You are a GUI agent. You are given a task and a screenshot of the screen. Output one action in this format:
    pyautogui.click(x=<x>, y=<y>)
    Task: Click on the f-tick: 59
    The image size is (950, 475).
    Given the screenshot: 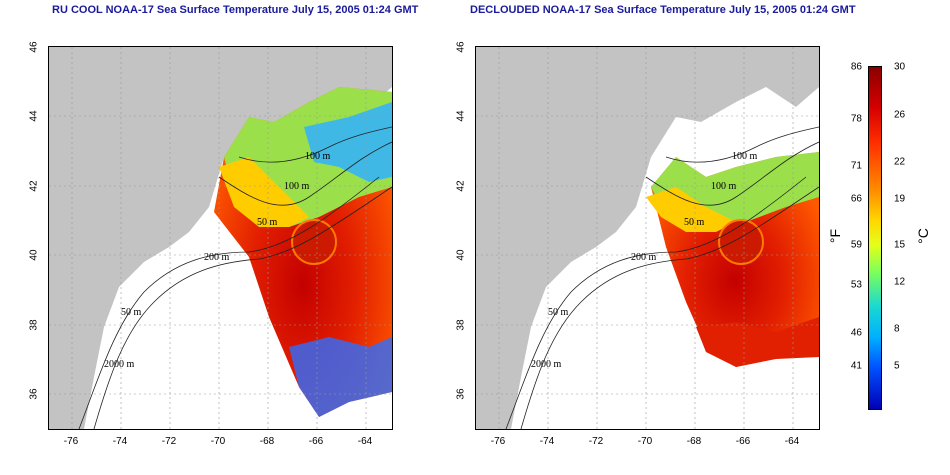 What is the action you would take?
    pyautogui.click(x=856, y=245)
    